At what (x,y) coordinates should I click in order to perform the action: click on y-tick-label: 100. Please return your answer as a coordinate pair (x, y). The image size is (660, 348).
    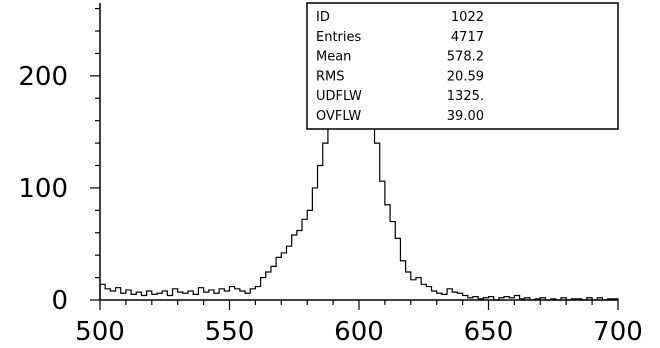
    Looking at the image, I should click on (43, 189).